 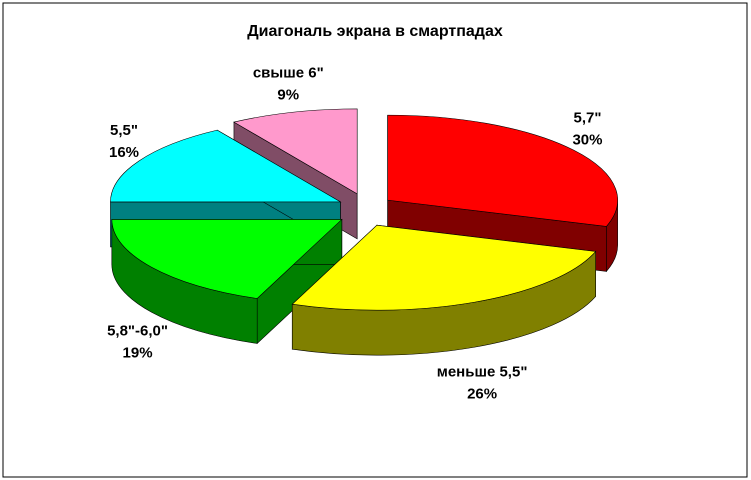 I want to click on data-label-value: 19%, so click(x=138, y=352).